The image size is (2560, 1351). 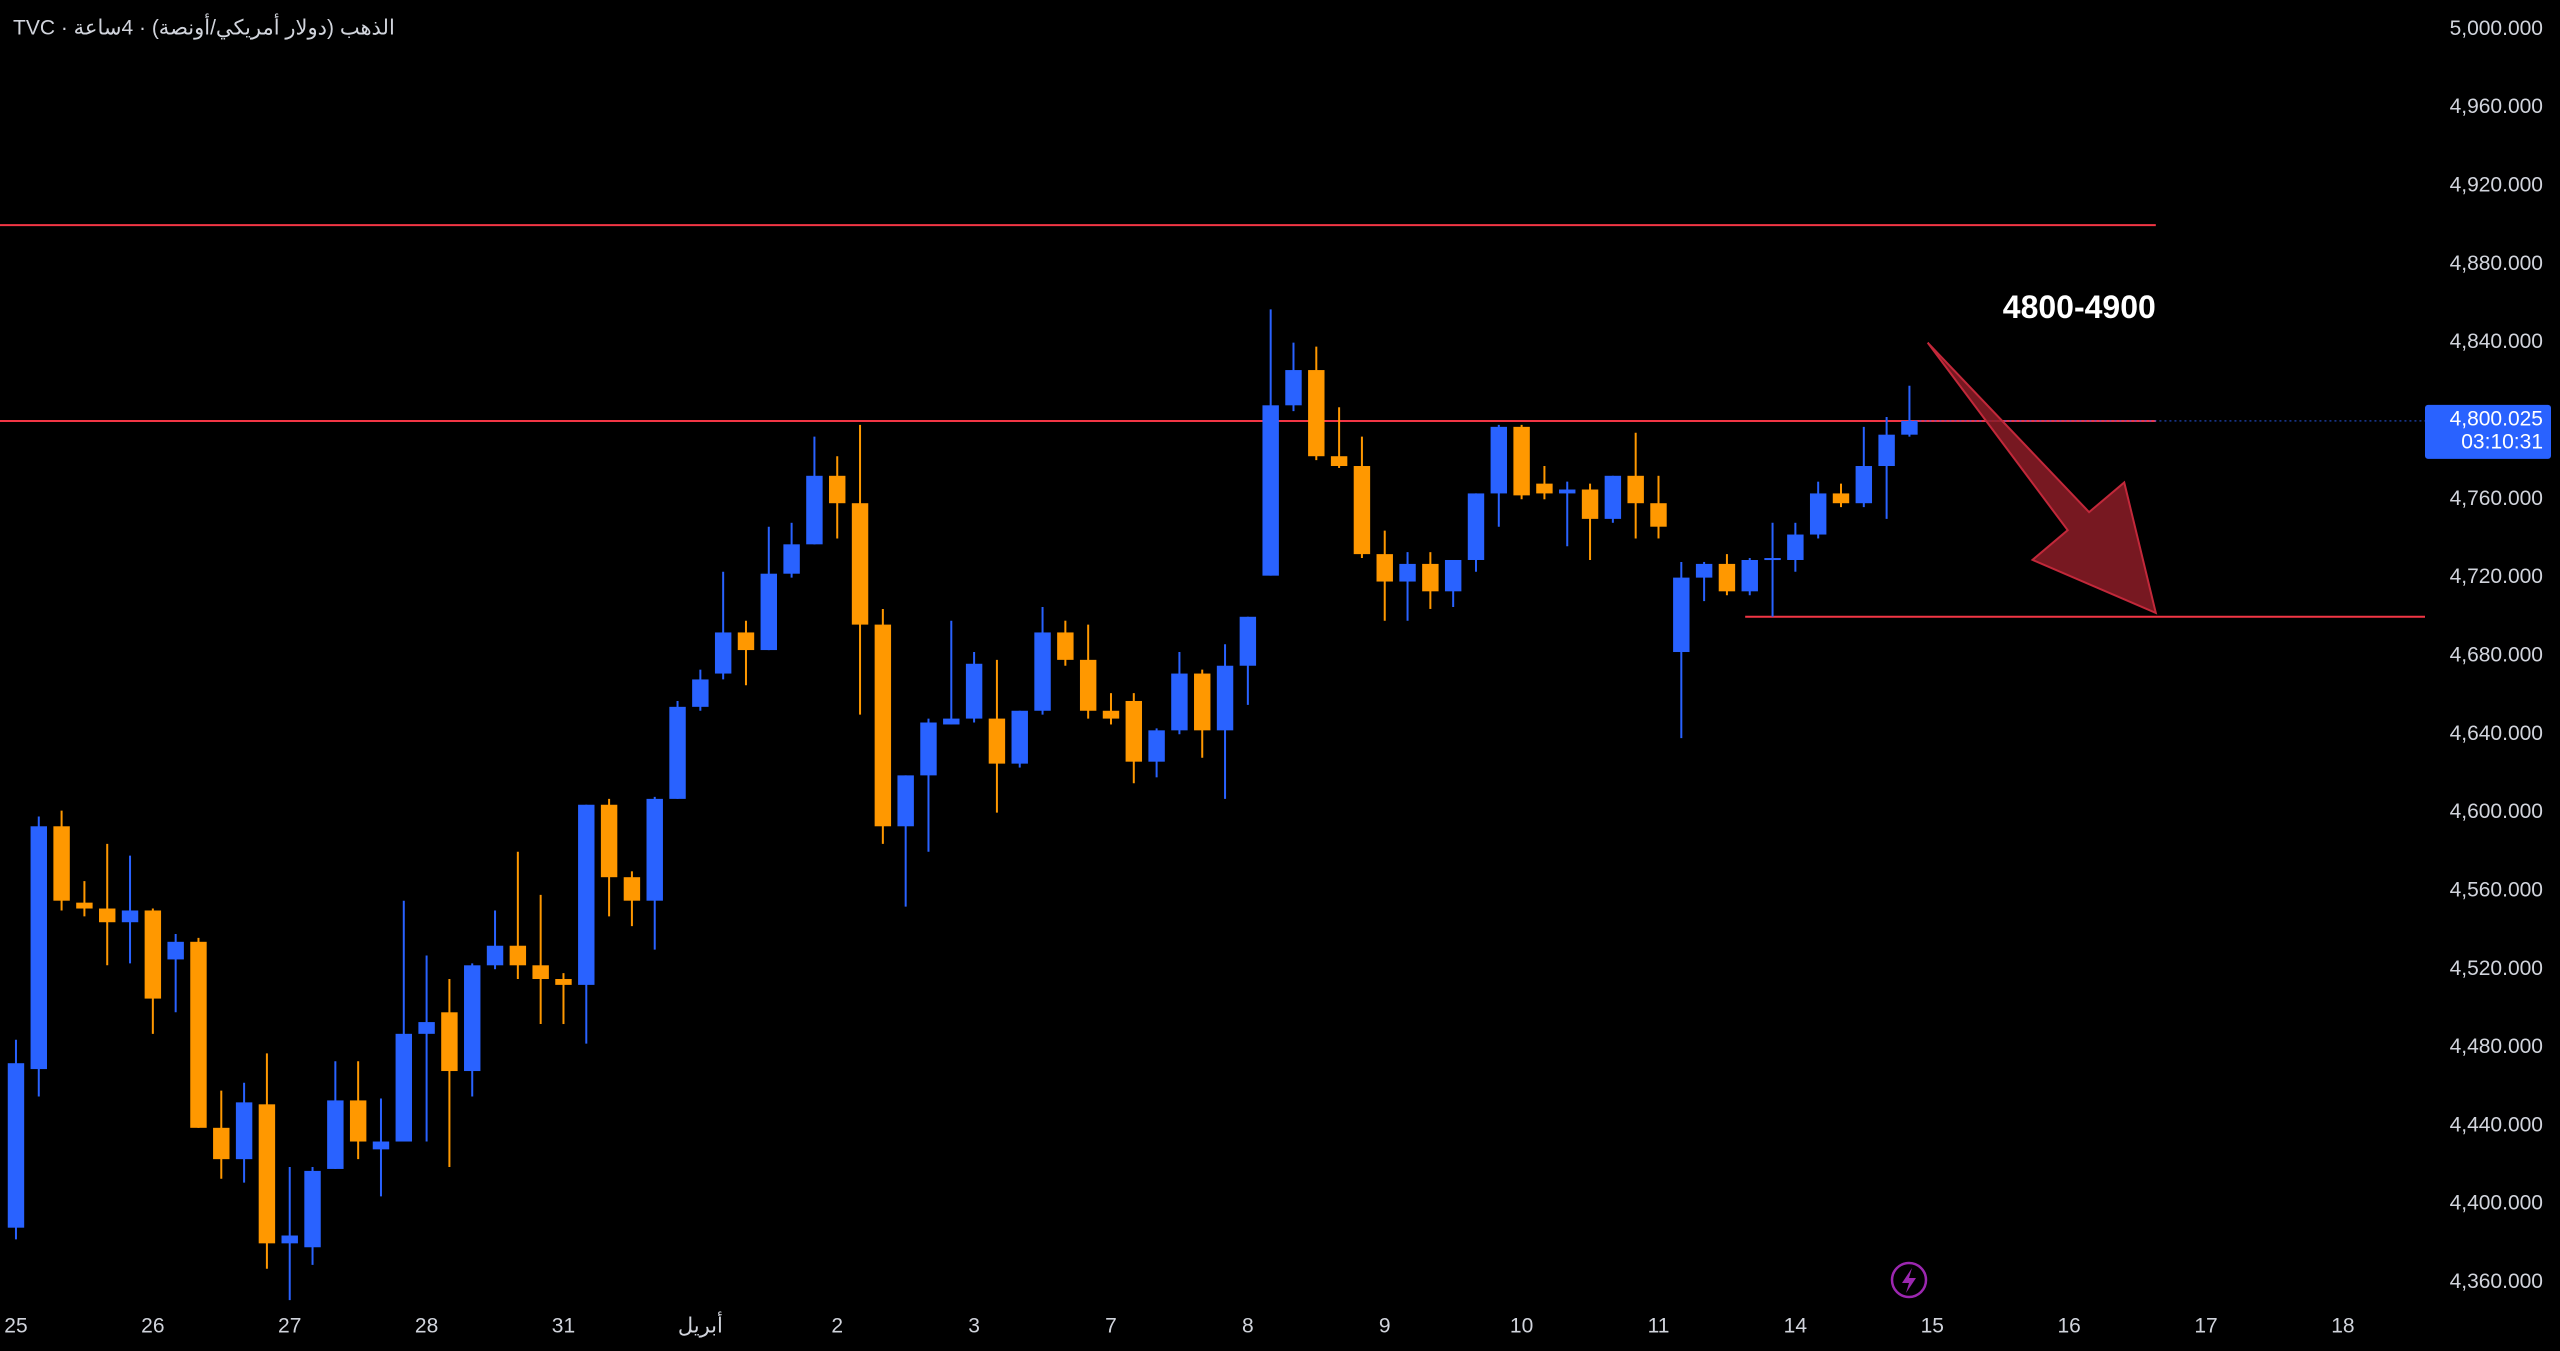 What do you see at coordinates (837, 1326) in the screenshot?
I see `x-tick-label: 2` at bounding box center [837, 1326].